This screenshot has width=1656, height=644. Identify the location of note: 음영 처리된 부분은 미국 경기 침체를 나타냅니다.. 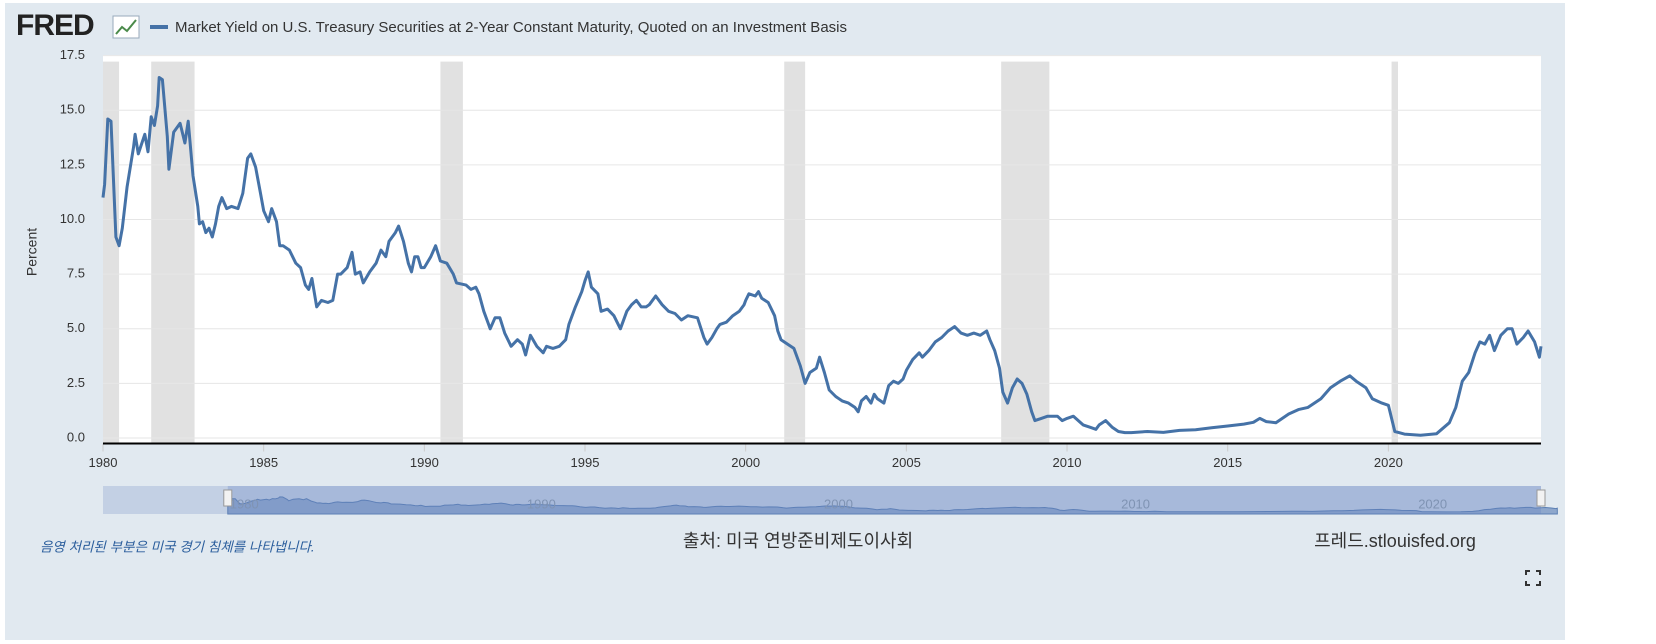
(177, 547).